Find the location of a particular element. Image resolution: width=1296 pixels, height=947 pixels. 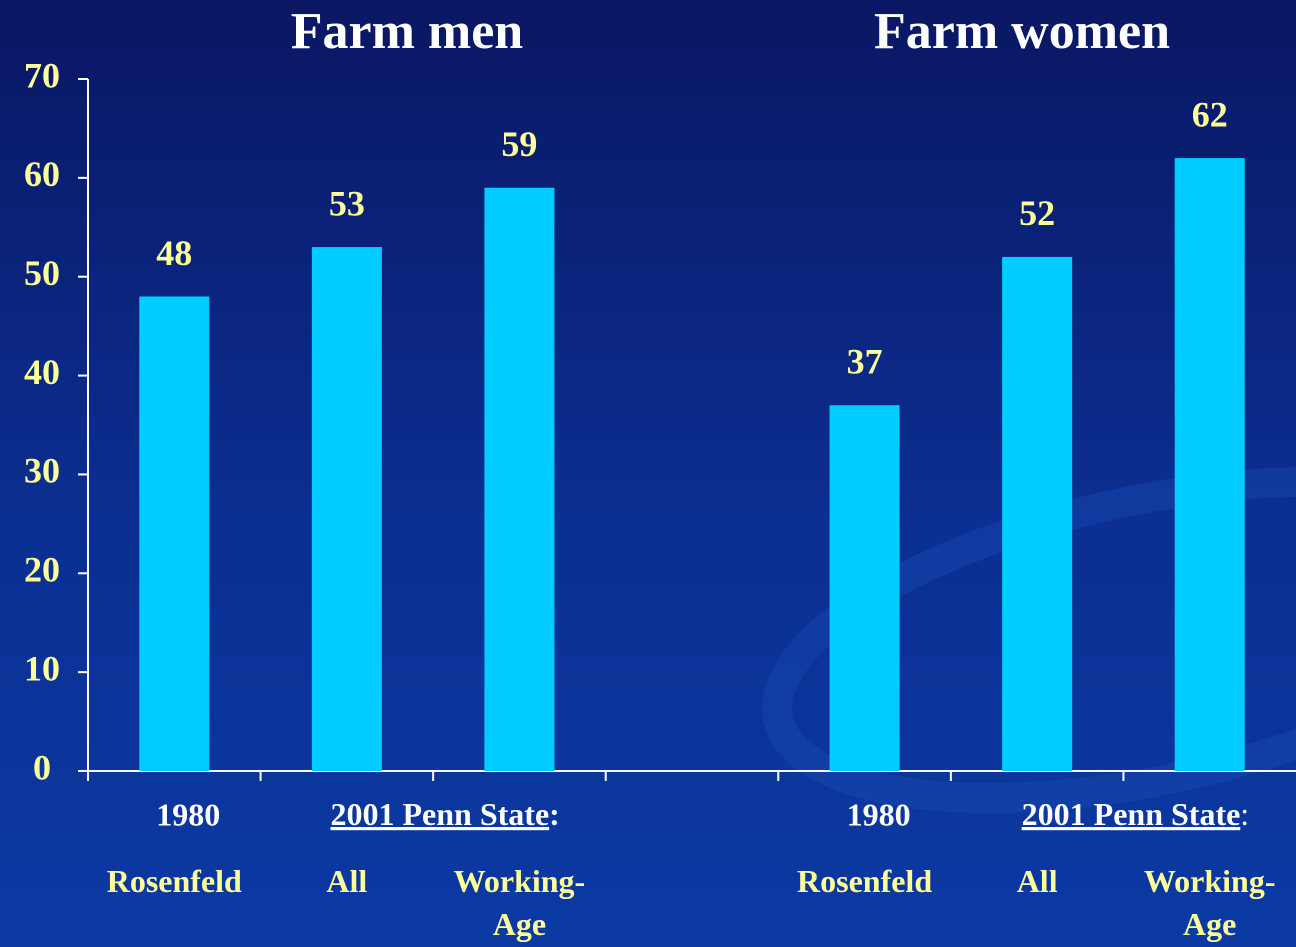

y-tick-label: 60 is located at coordinates (42, 174).